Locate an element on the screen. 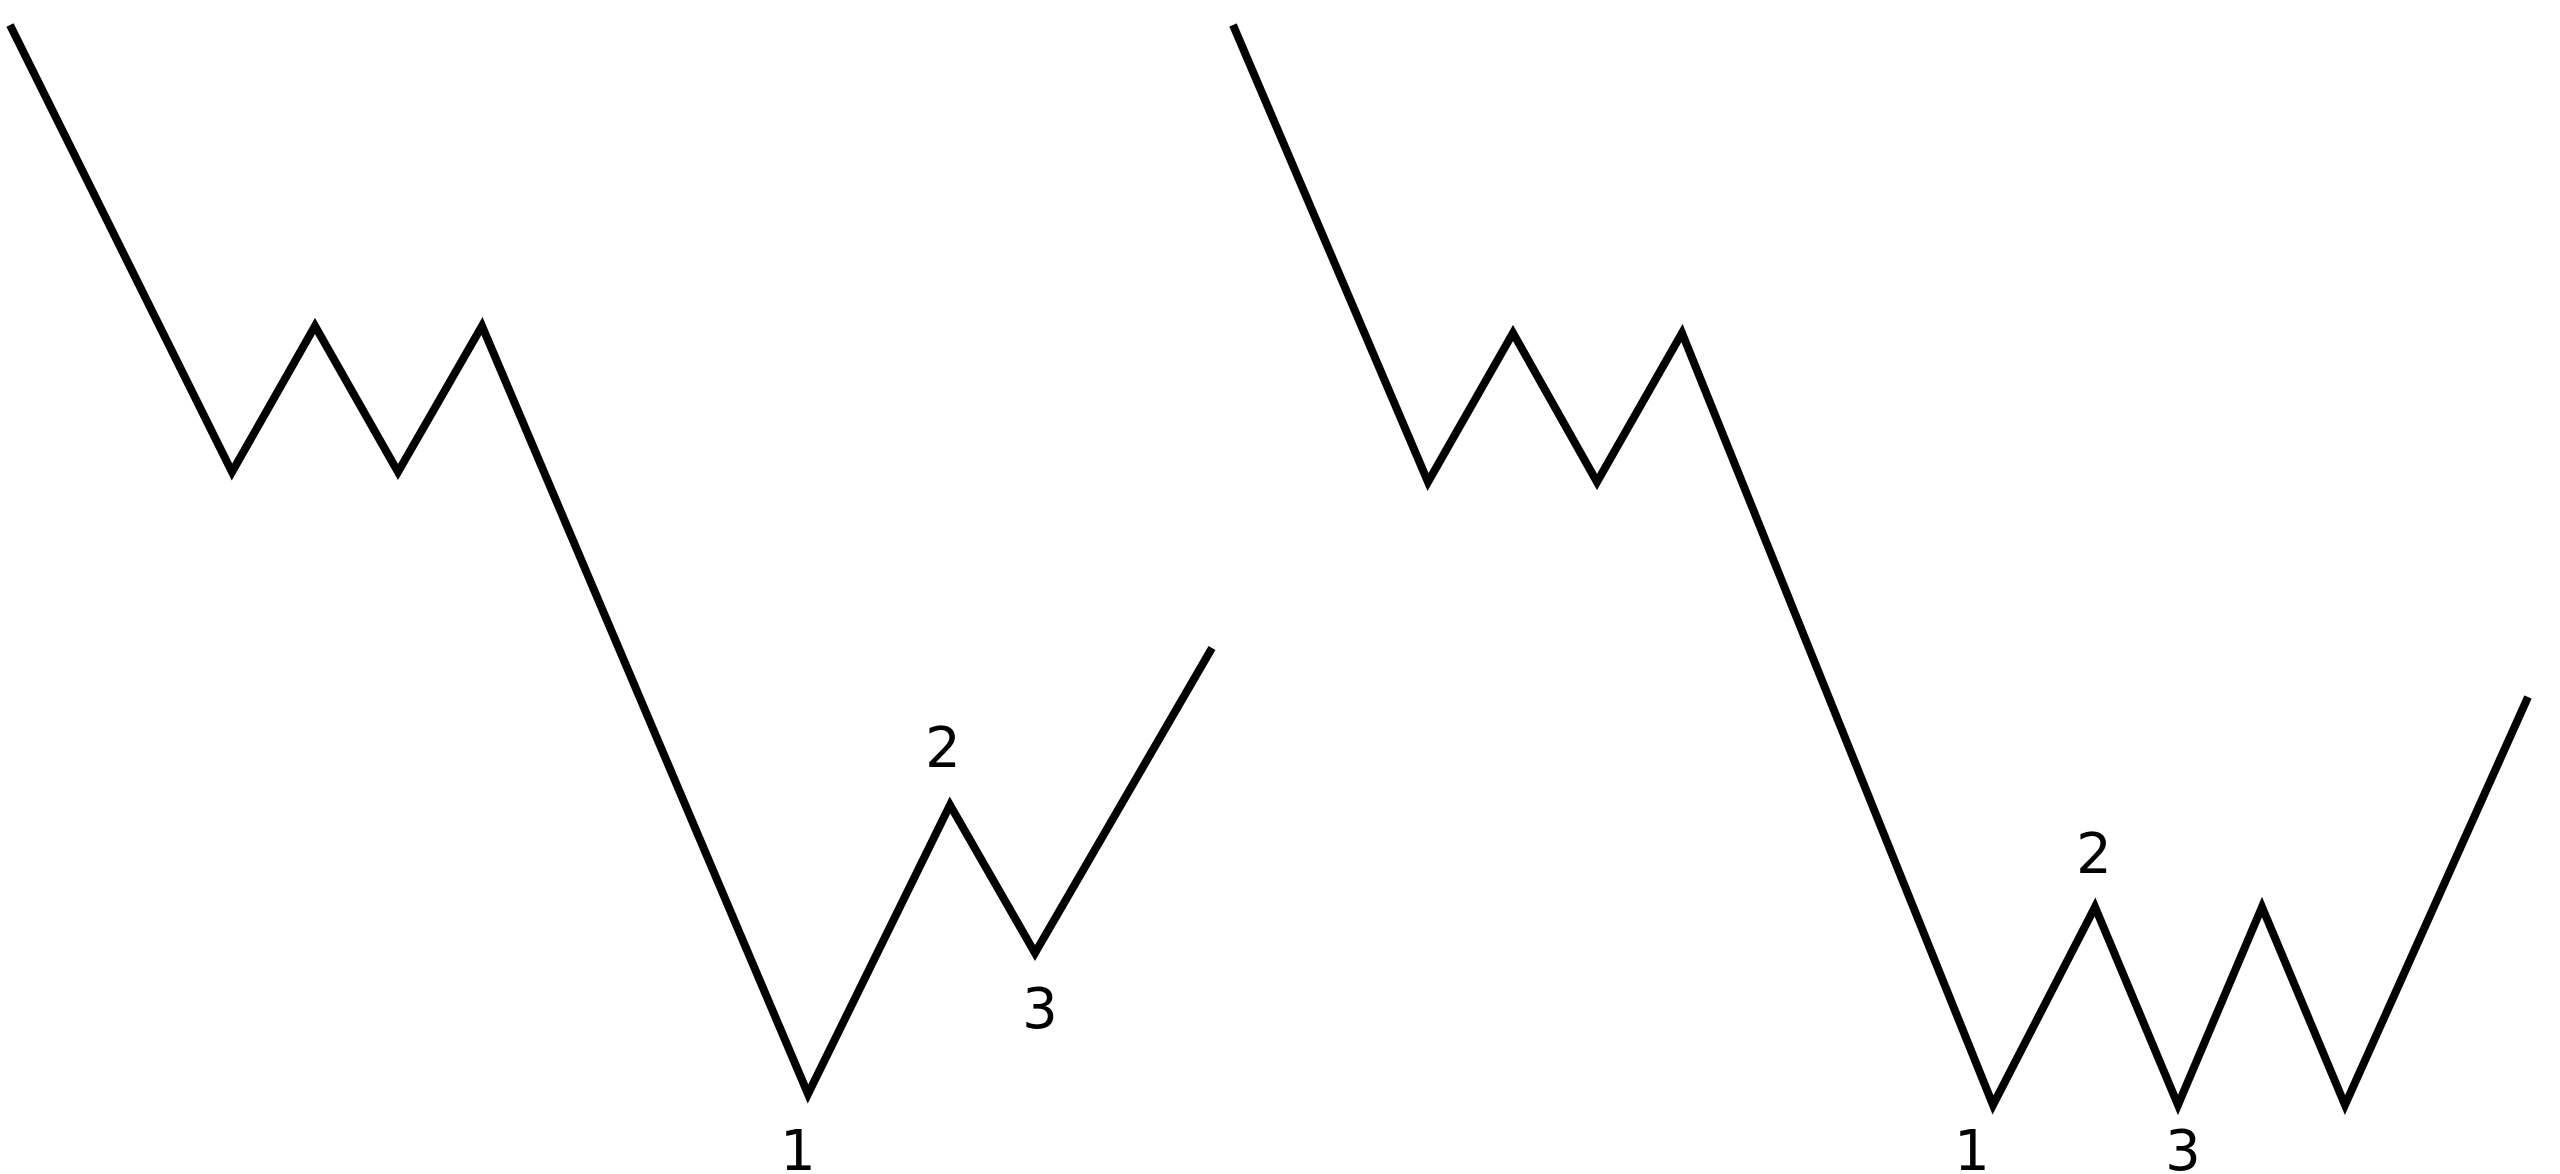 This screenshot has width=2560, height=1174. right-label-1: 1 is located at coordinates (1972, 1146).